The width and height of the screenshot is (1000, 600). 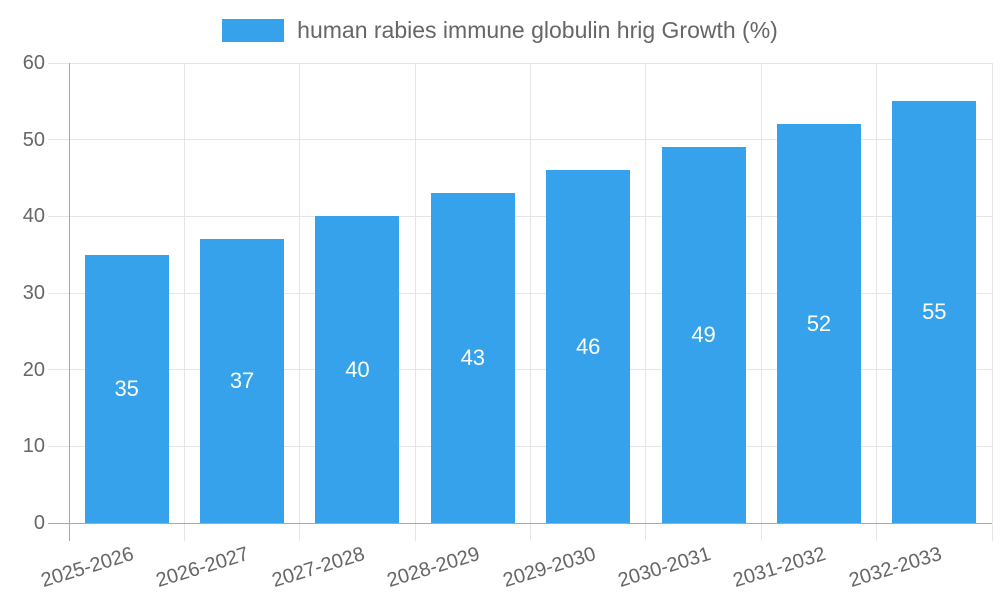 I want to click on bar: 40, so click(x=357, y=369).